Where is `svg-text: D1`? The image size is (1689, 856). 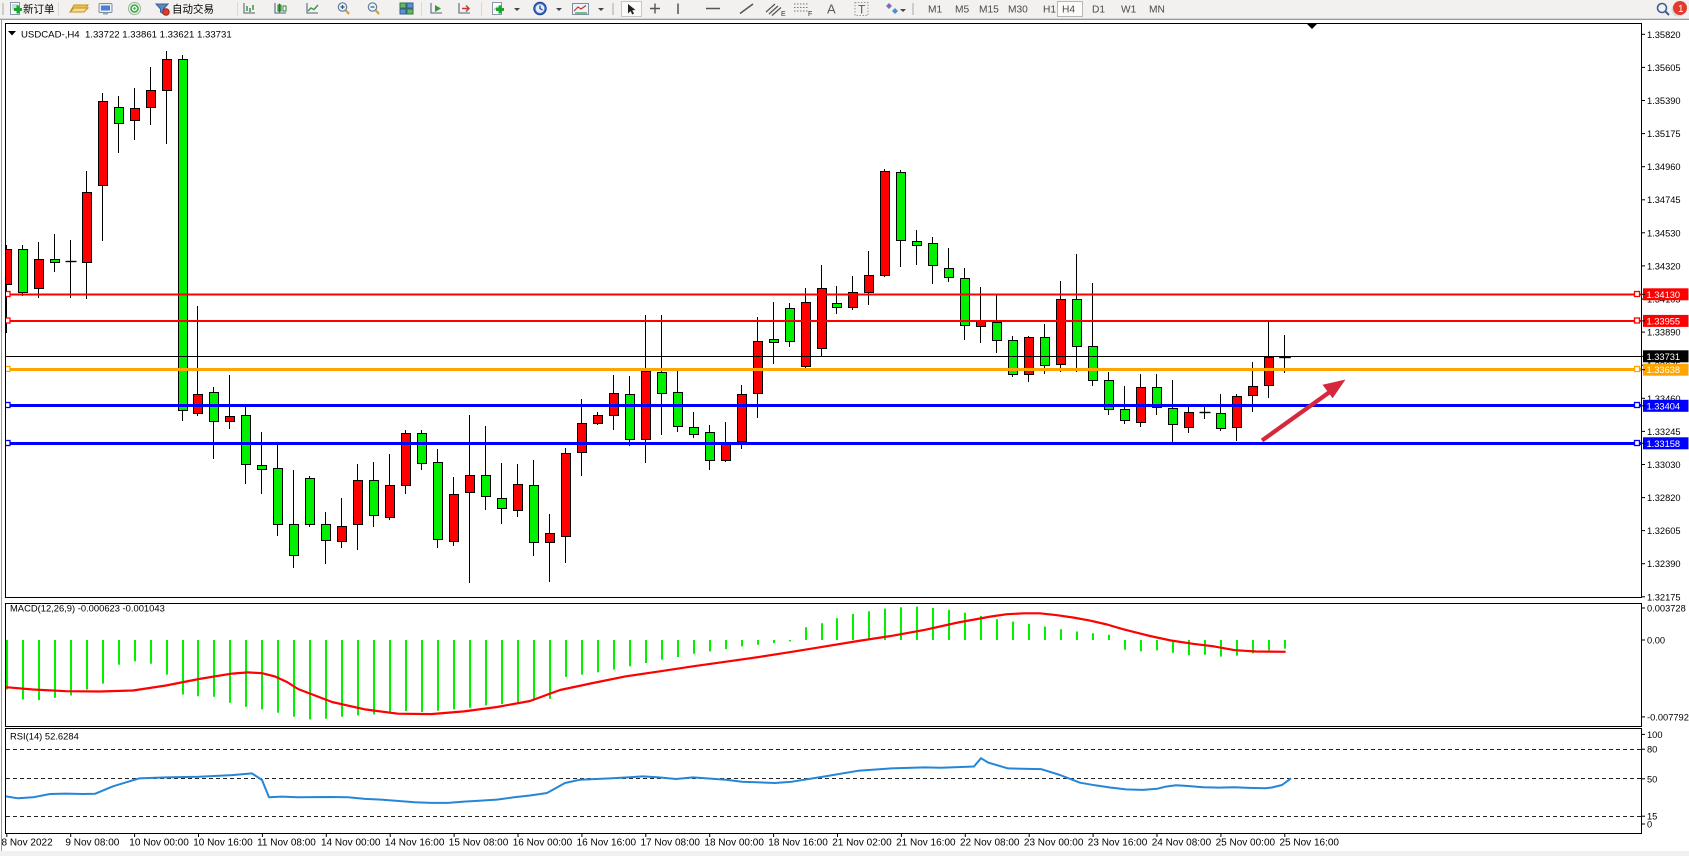
svg-text: D1 is located at coordinates (1098, 10).